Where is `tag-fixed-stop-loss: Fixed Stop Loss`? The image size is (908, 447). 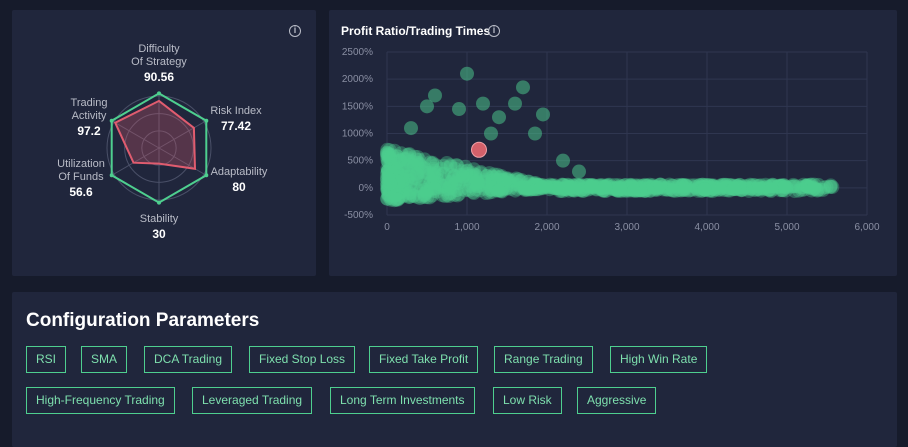
tag-fixed-stop-loss: Fixed Stop Loss is located at coordinates (302, 359).